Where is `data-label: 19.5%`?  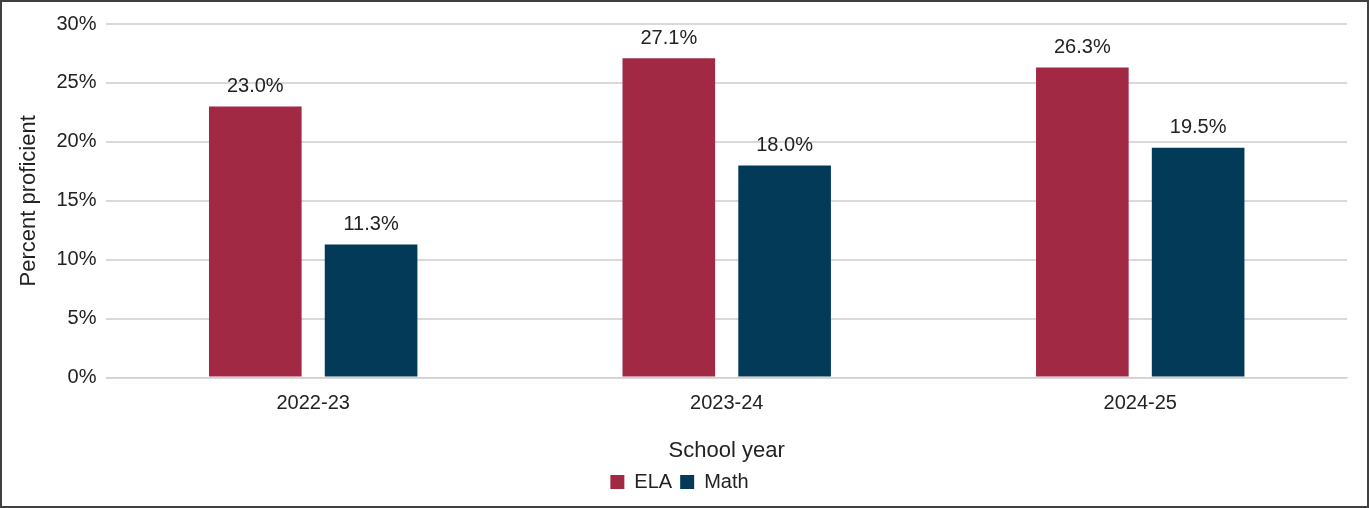 data-label: 19.5% is located at coordinates (1198, 126).